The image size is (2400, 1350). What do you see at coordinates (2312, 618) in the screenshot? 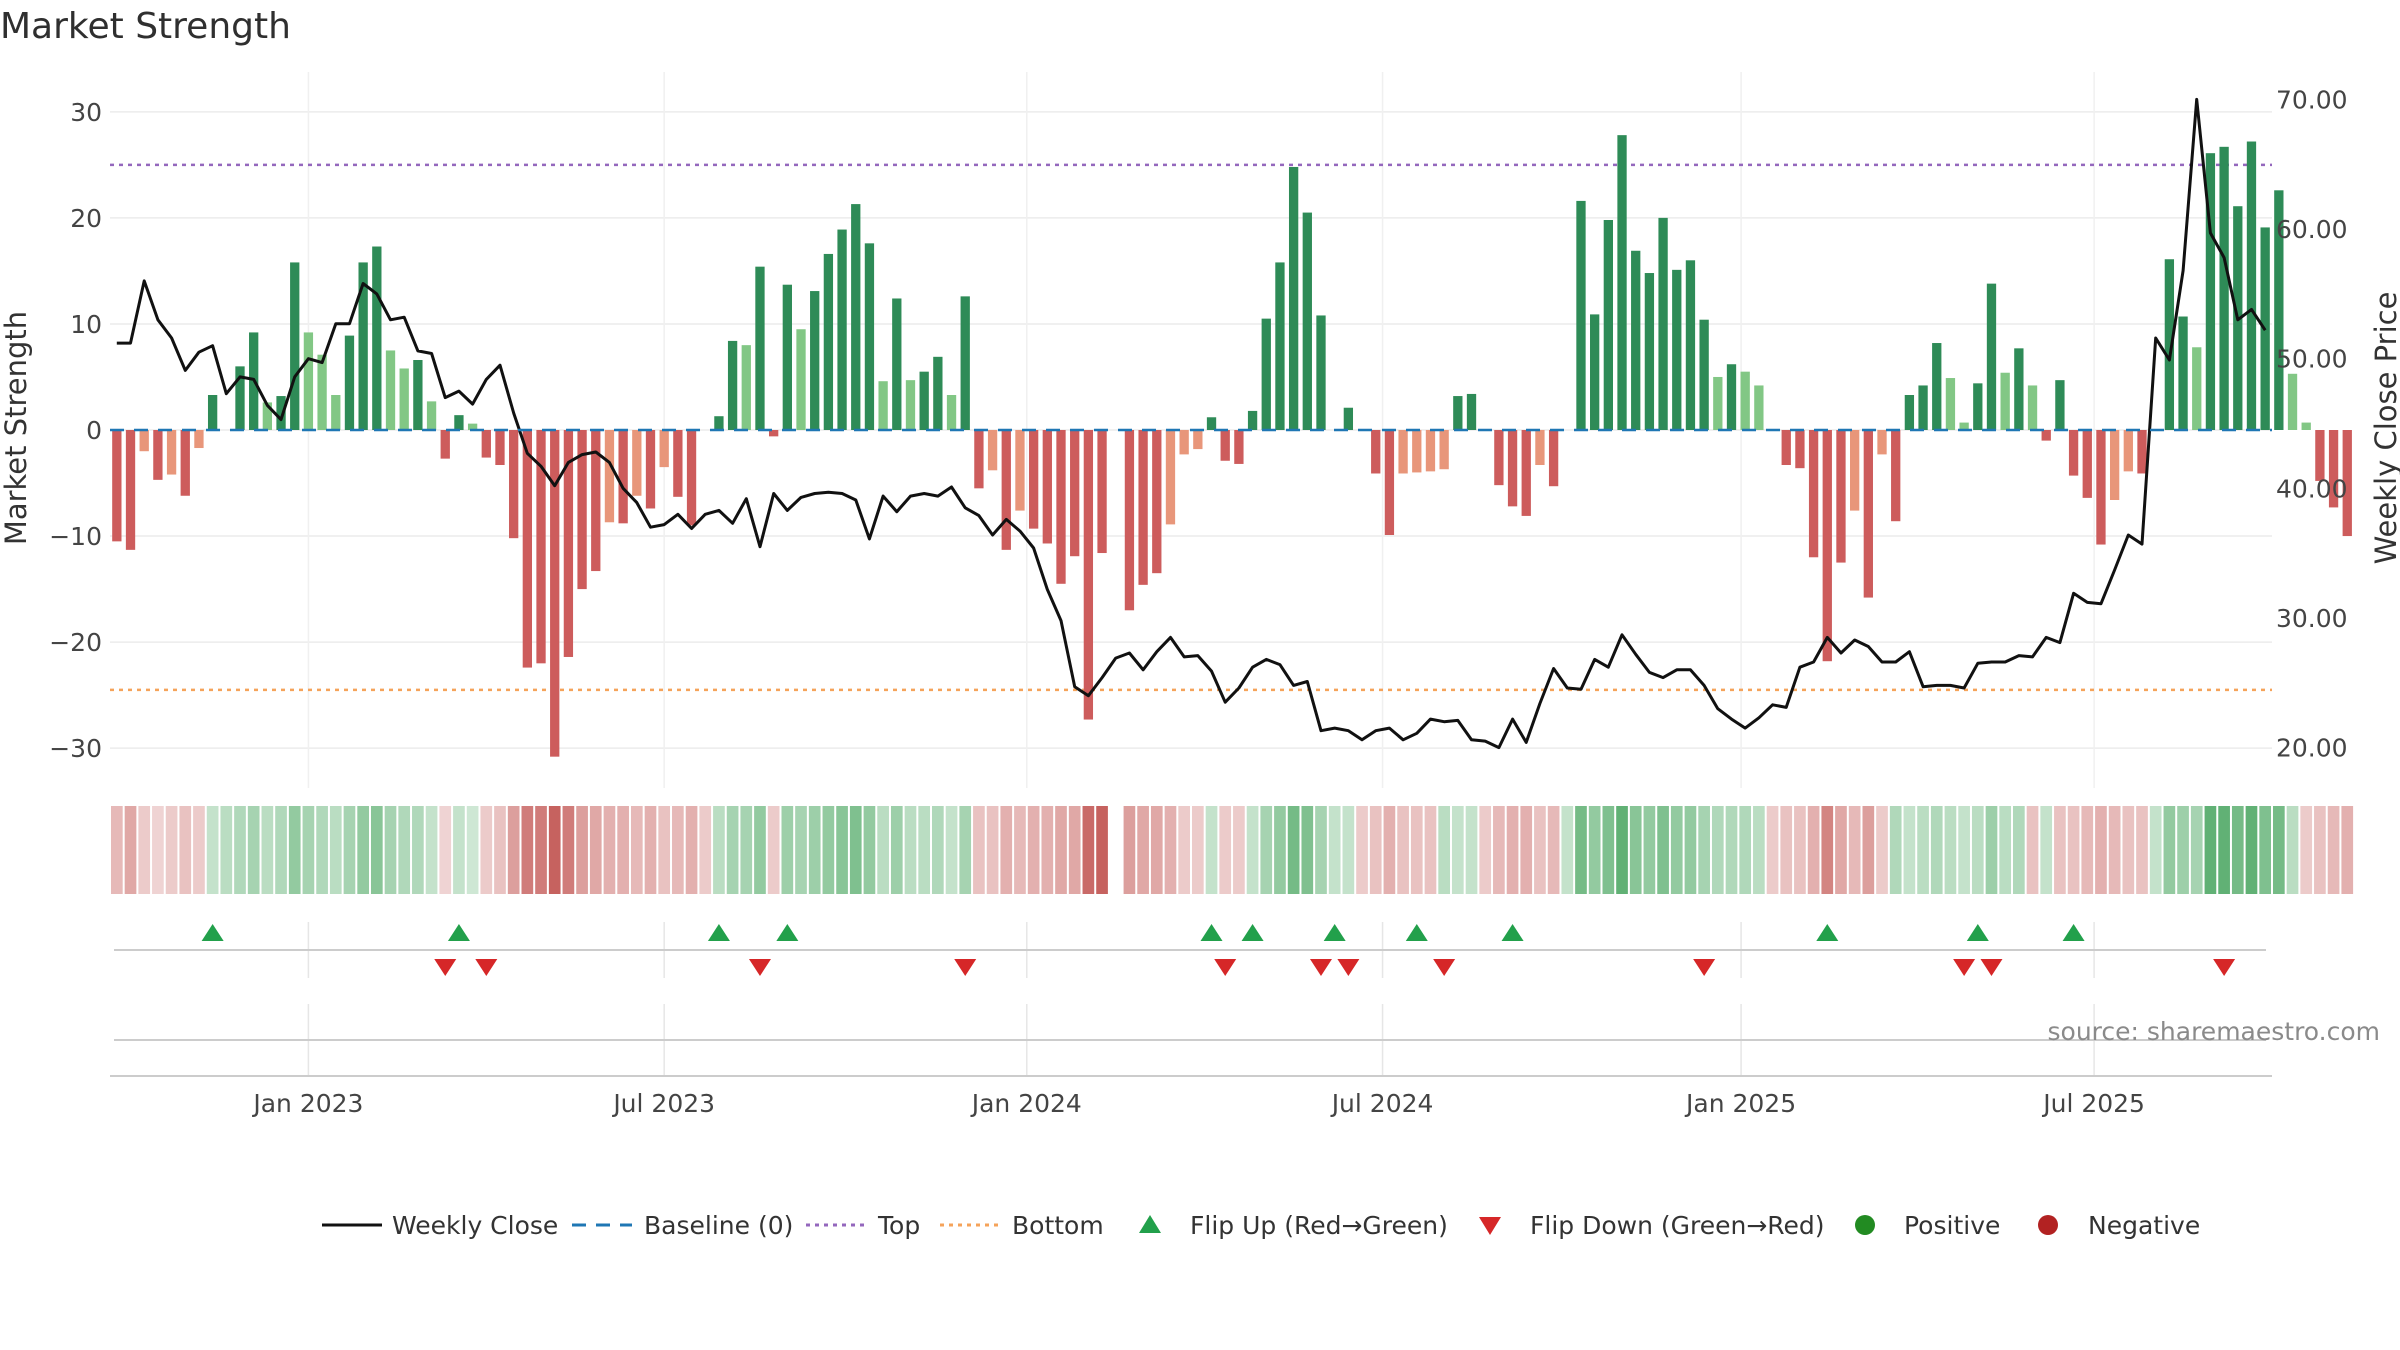
I see `y-tick-label-right: 30.00` at bounding box center [2312, 618].